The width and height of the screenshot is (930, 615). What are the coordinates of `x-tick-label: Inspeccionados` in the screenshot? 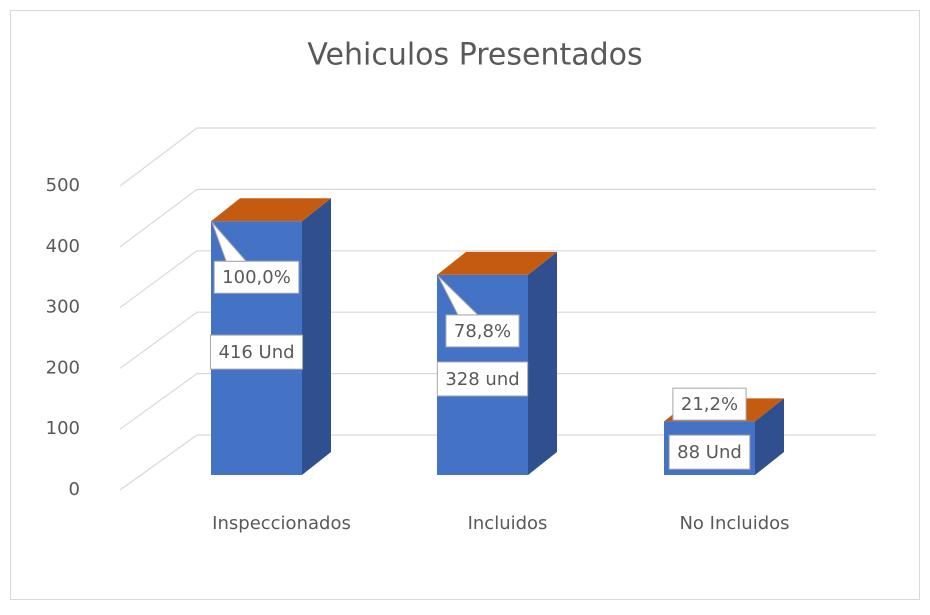 It's located at (281, 523).